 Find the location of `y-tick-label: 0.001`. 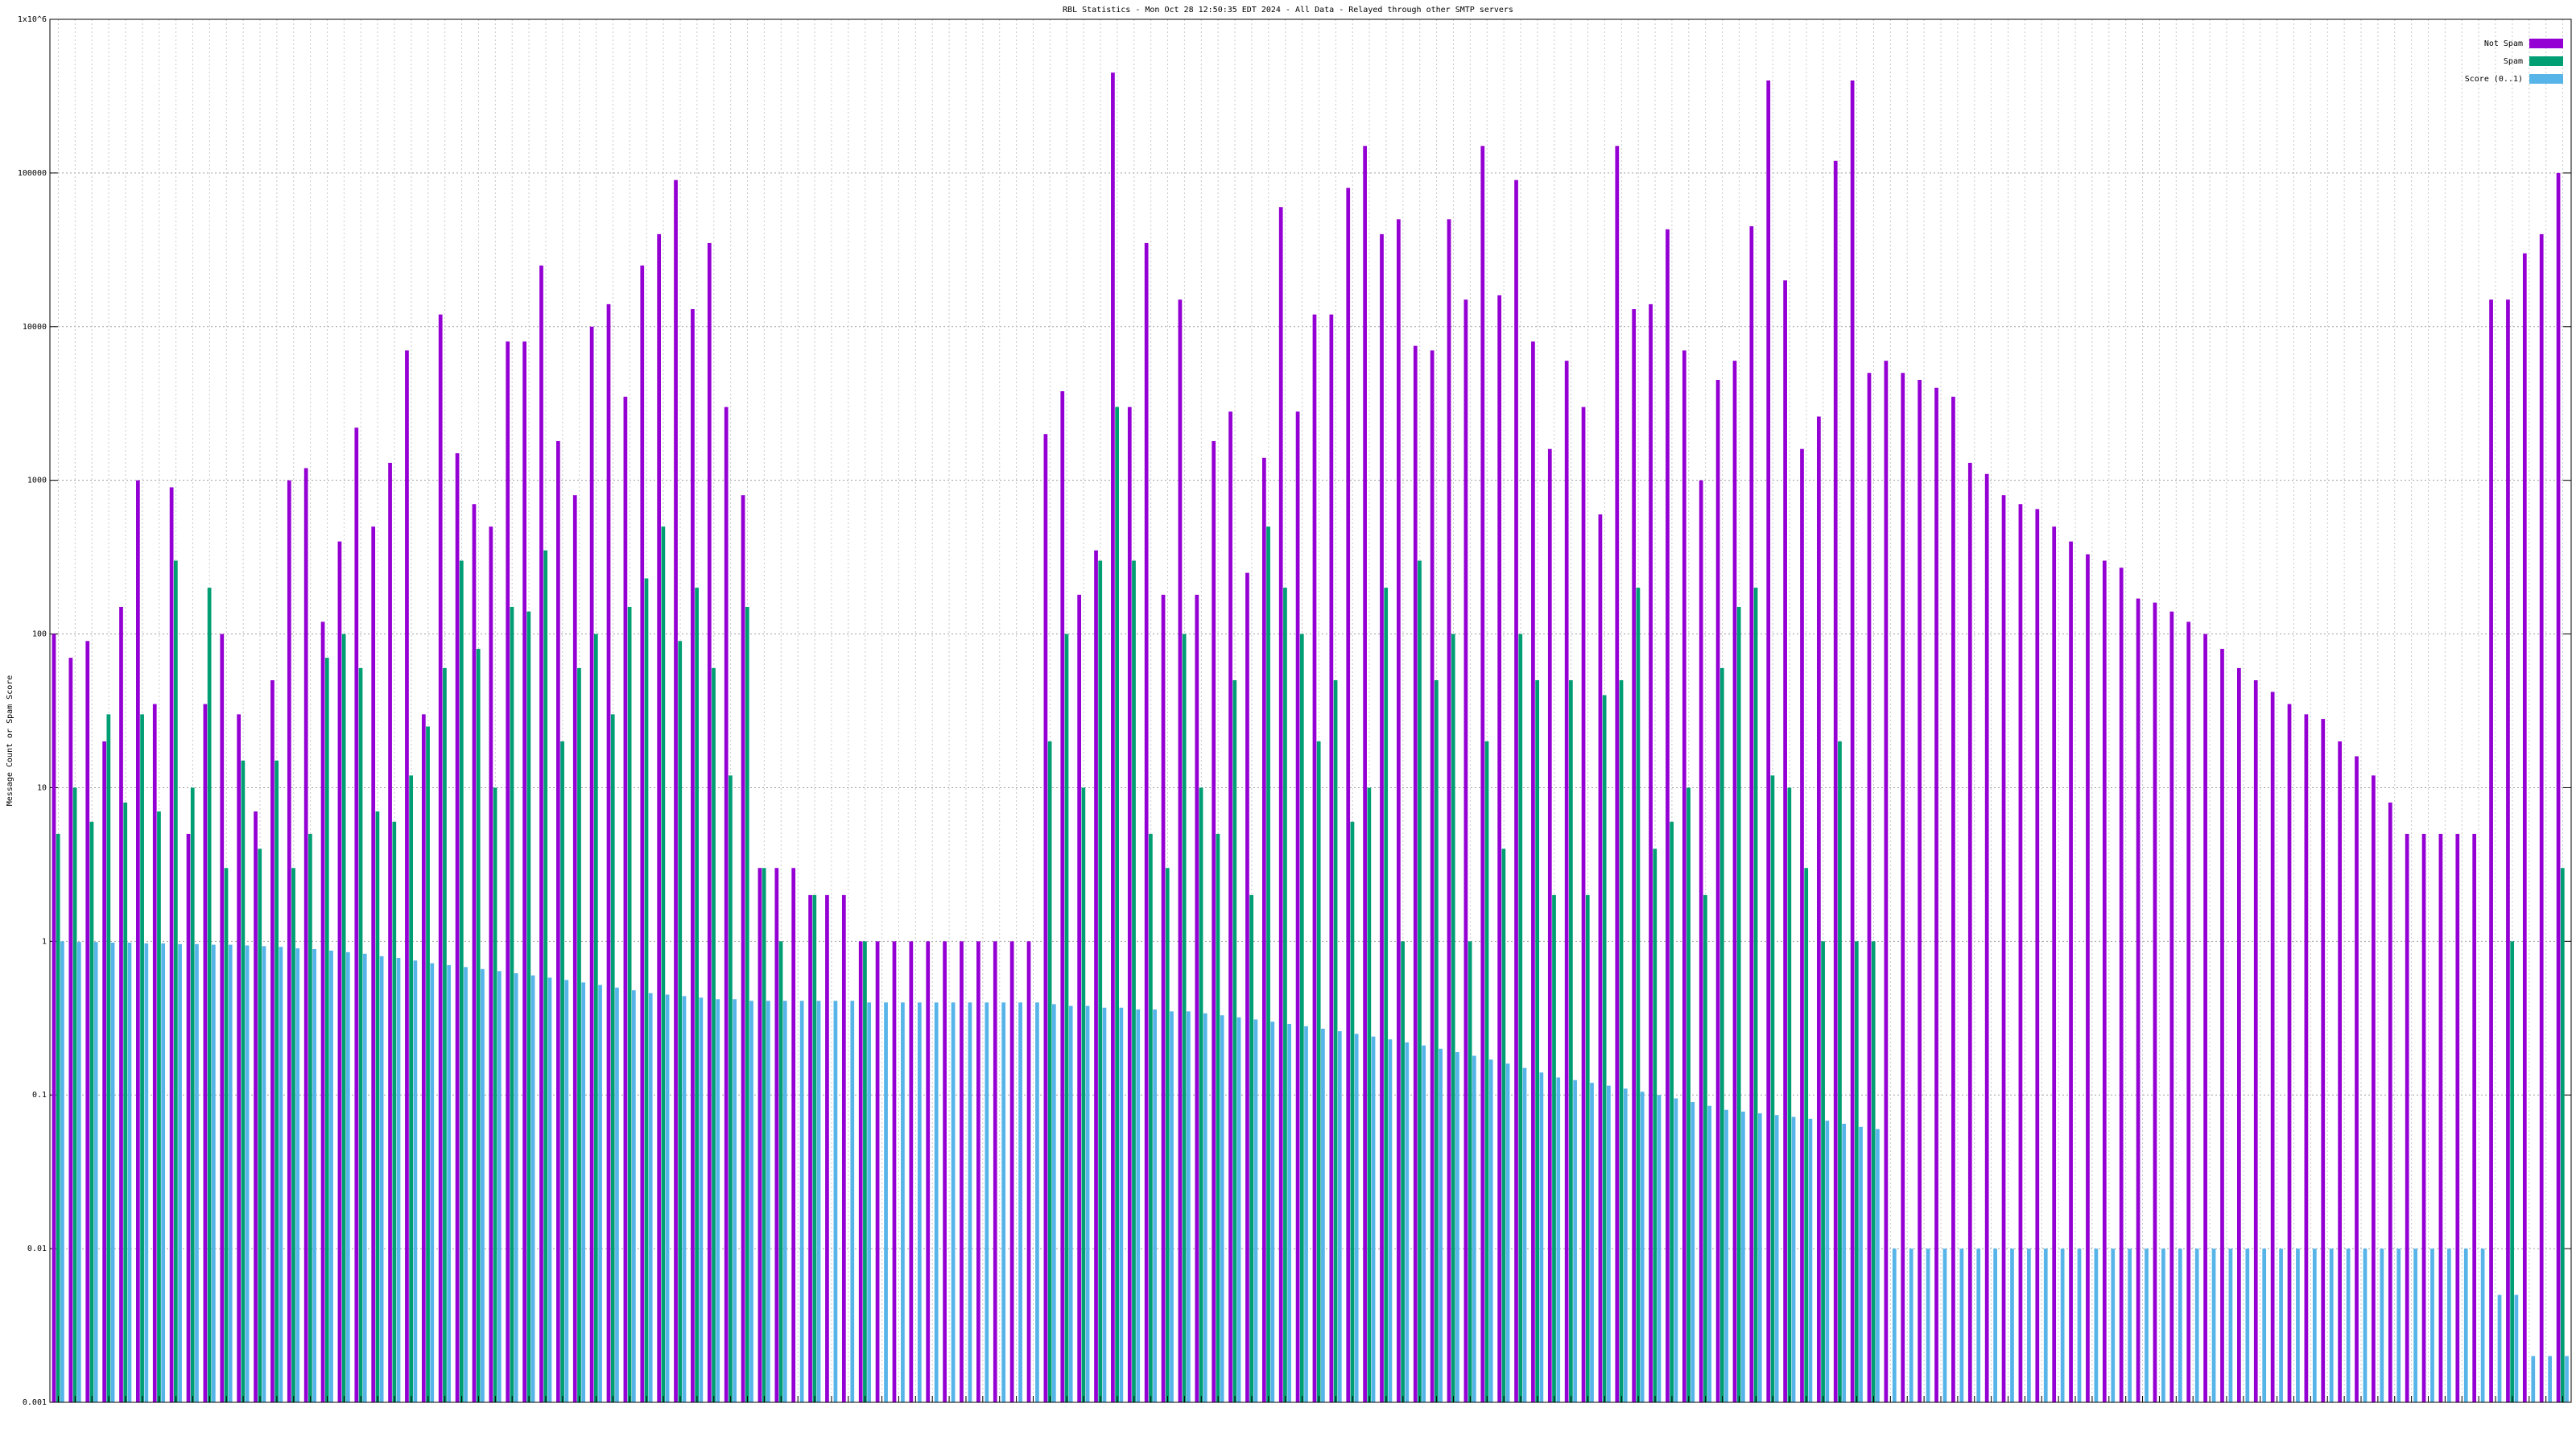

y-tick-label: 0.001 is located at coordinates (35, 1402).